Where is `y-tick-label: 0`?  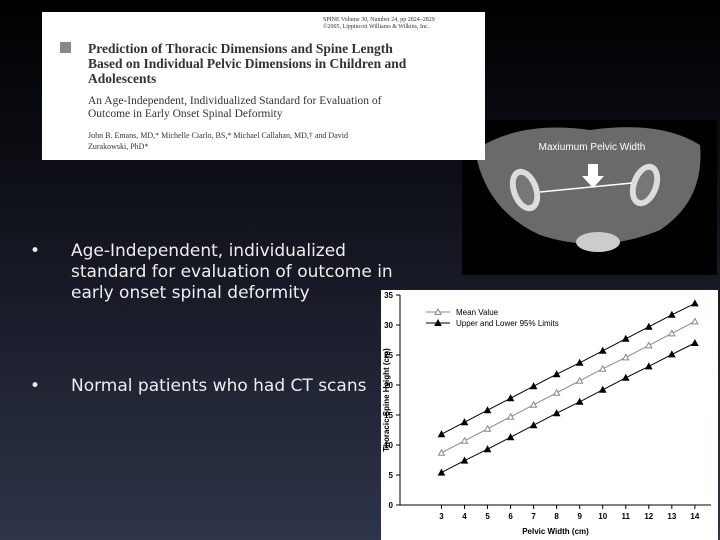 y-tick-label: 0 is located at coordinates (391, 505).